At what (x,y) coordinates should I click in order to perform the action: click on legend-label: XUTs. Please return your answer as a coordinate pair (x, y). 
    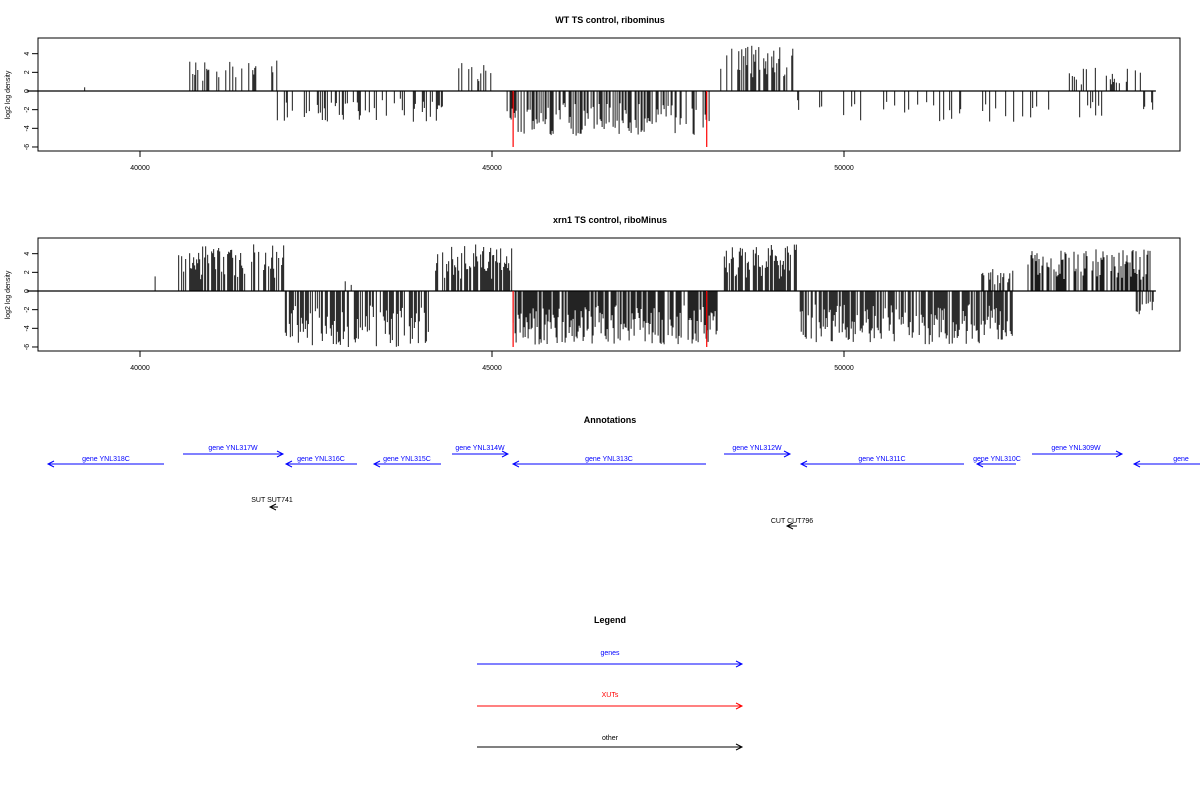
    Looking at the image, I should click on (610, 695).